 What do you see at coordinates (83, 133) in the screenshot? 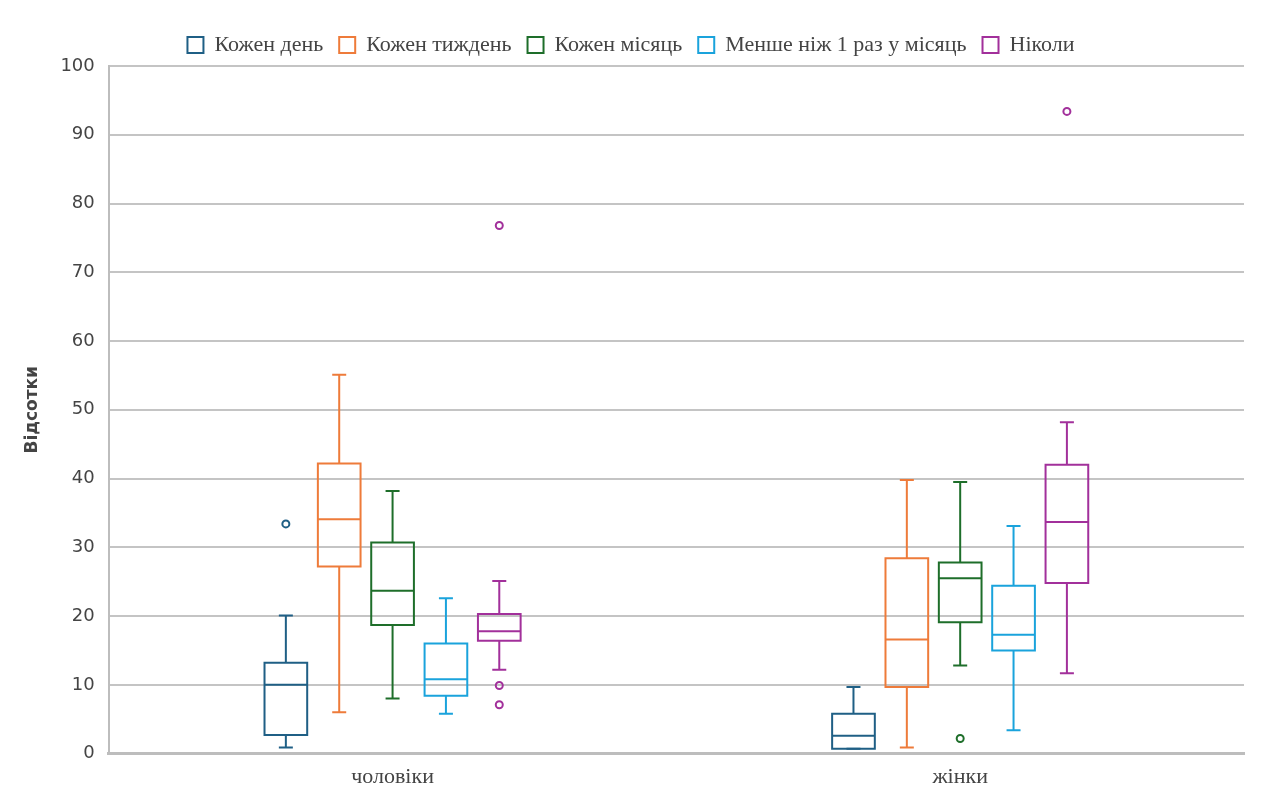
I see `y-tick-label: 90` at bounding box center [83, 133].